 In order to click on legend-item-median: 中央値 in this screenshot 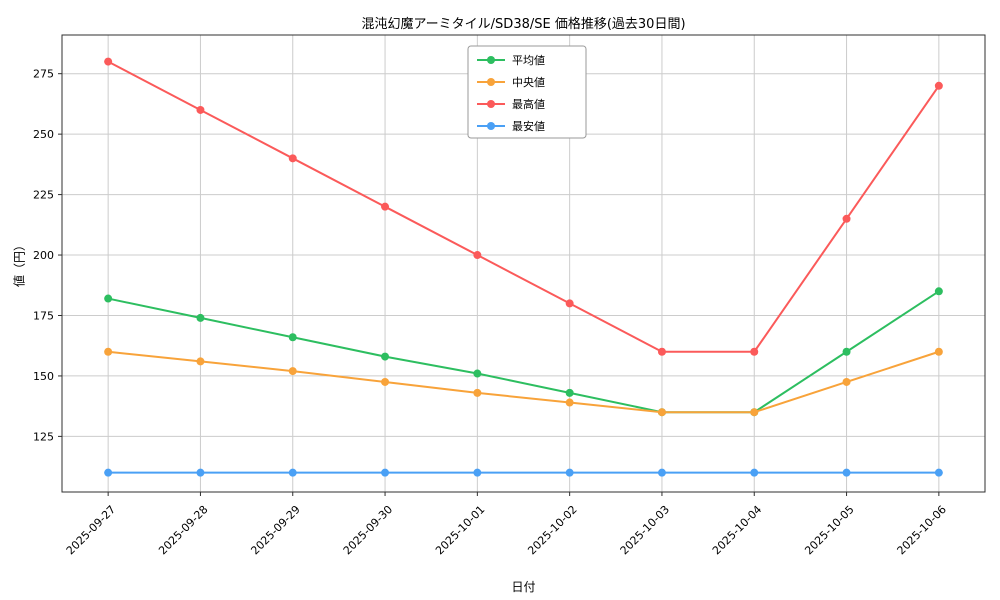, I will do `click(511, 82)`.